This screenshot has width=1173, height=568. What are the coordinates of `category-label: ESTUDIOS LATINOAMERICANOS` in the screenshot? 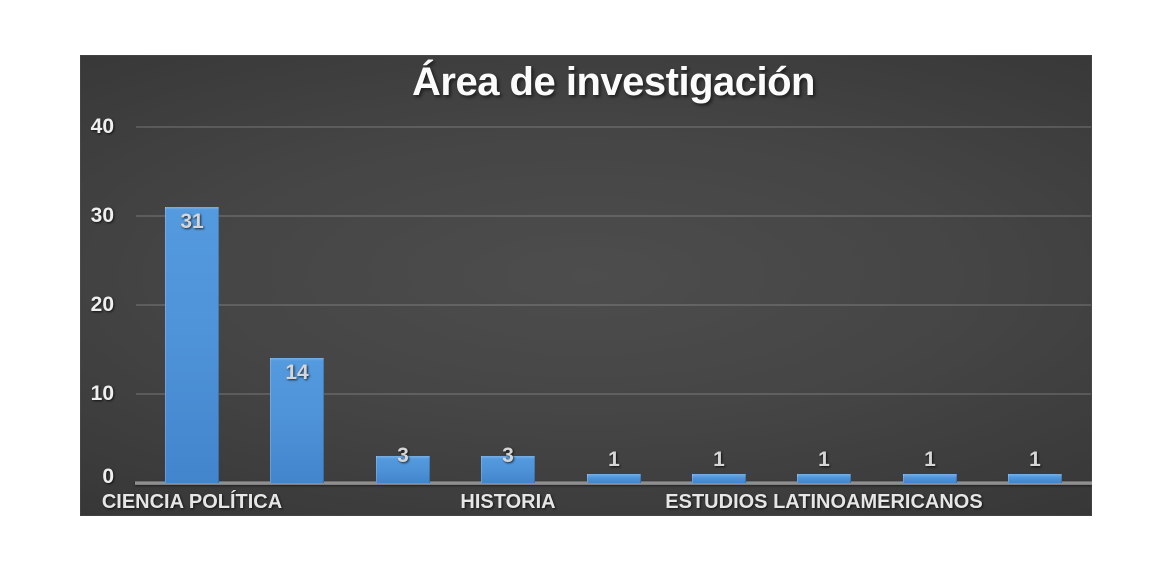 It's located at (824, 502).